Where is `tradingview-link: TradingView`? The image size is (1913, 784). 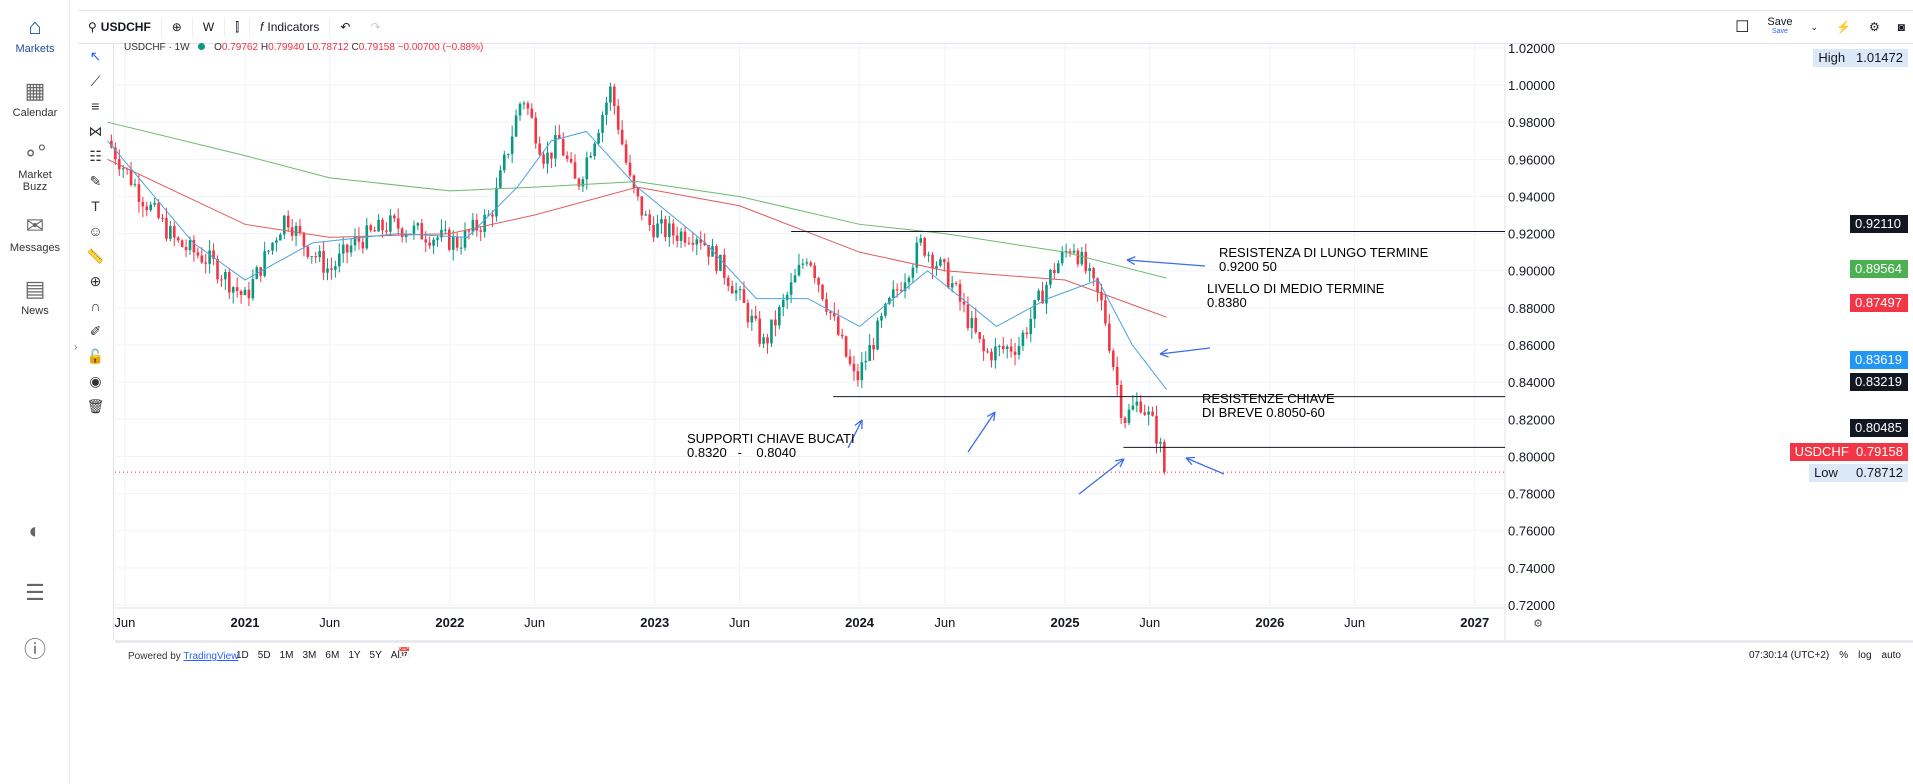 tradingview-link: TradingView is located at coordinates (211, 656).